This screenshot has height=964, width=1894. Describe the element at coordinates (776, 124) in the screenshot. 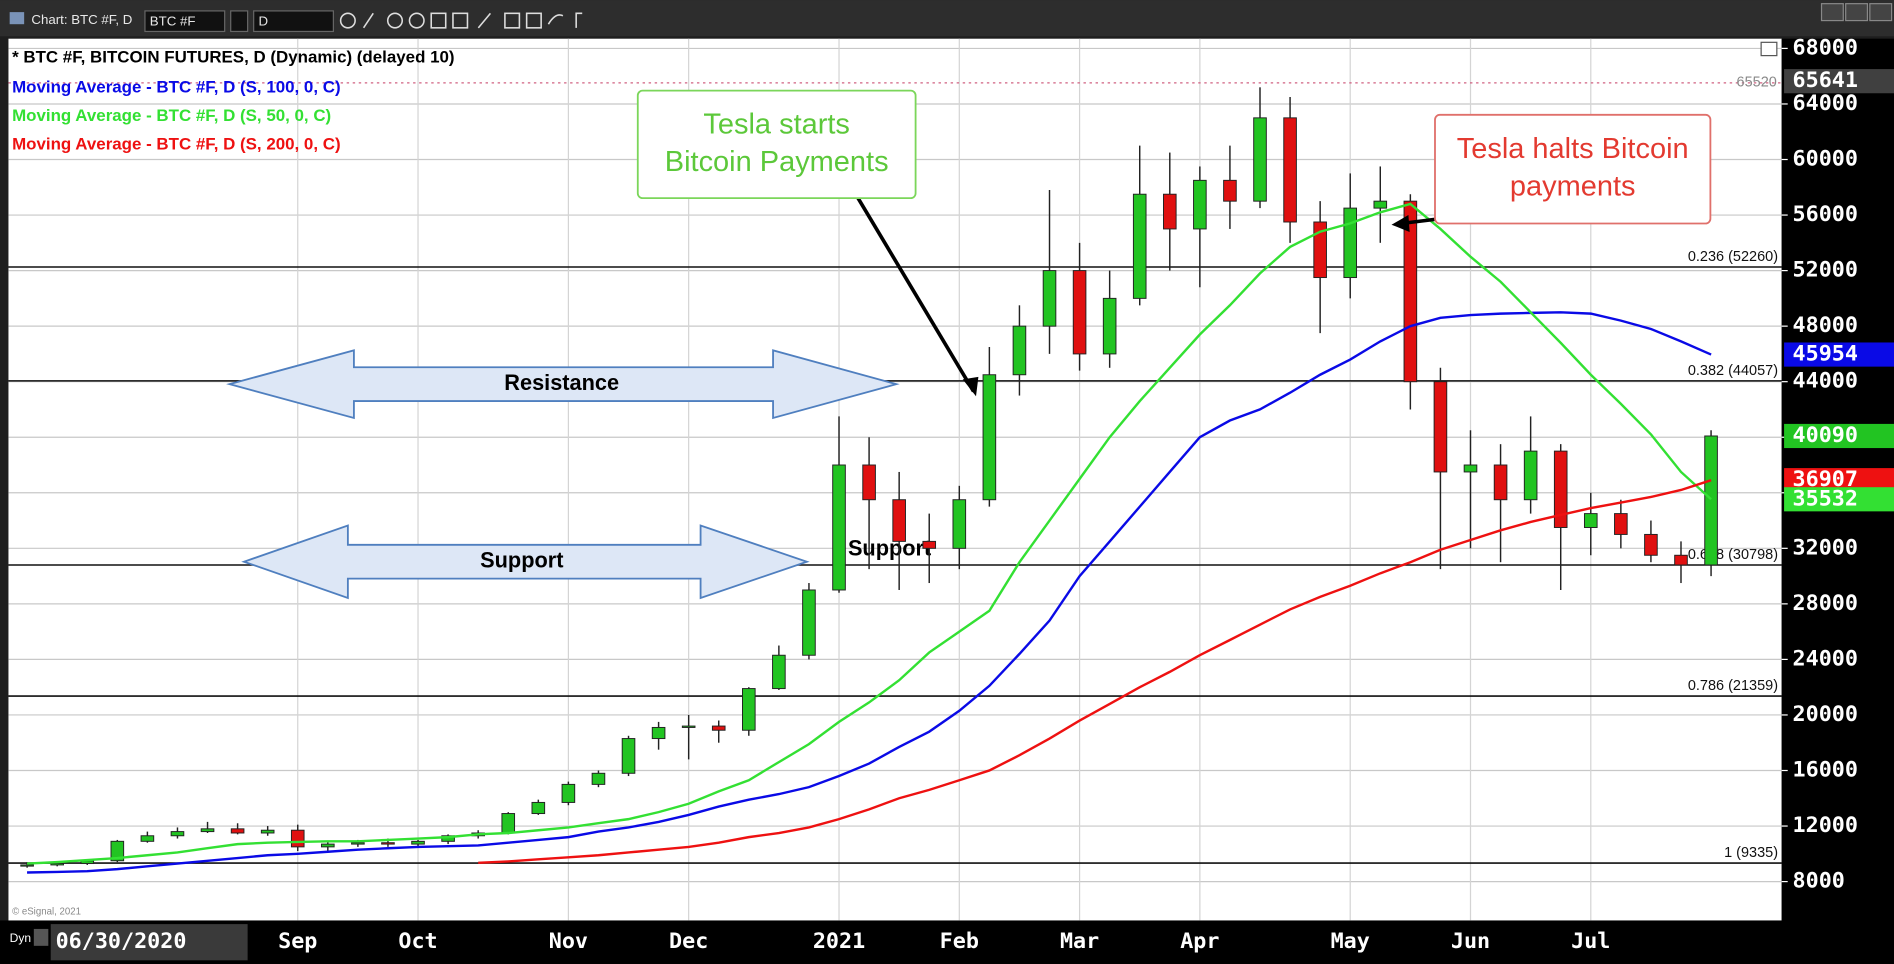

I see `callout-line: Tesla starts` at that location.